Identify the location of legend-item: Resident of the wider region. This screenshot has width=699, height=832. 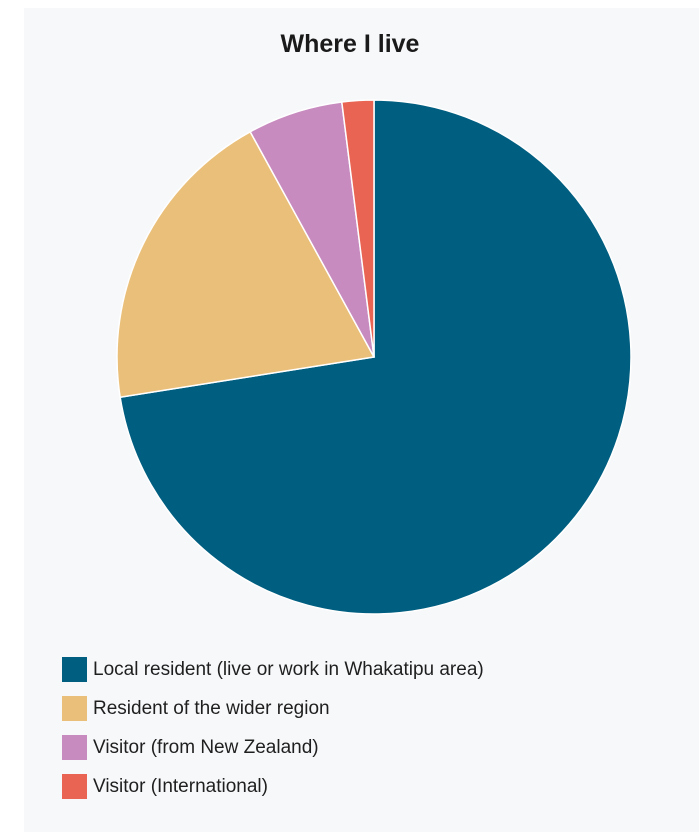
(273, 708).